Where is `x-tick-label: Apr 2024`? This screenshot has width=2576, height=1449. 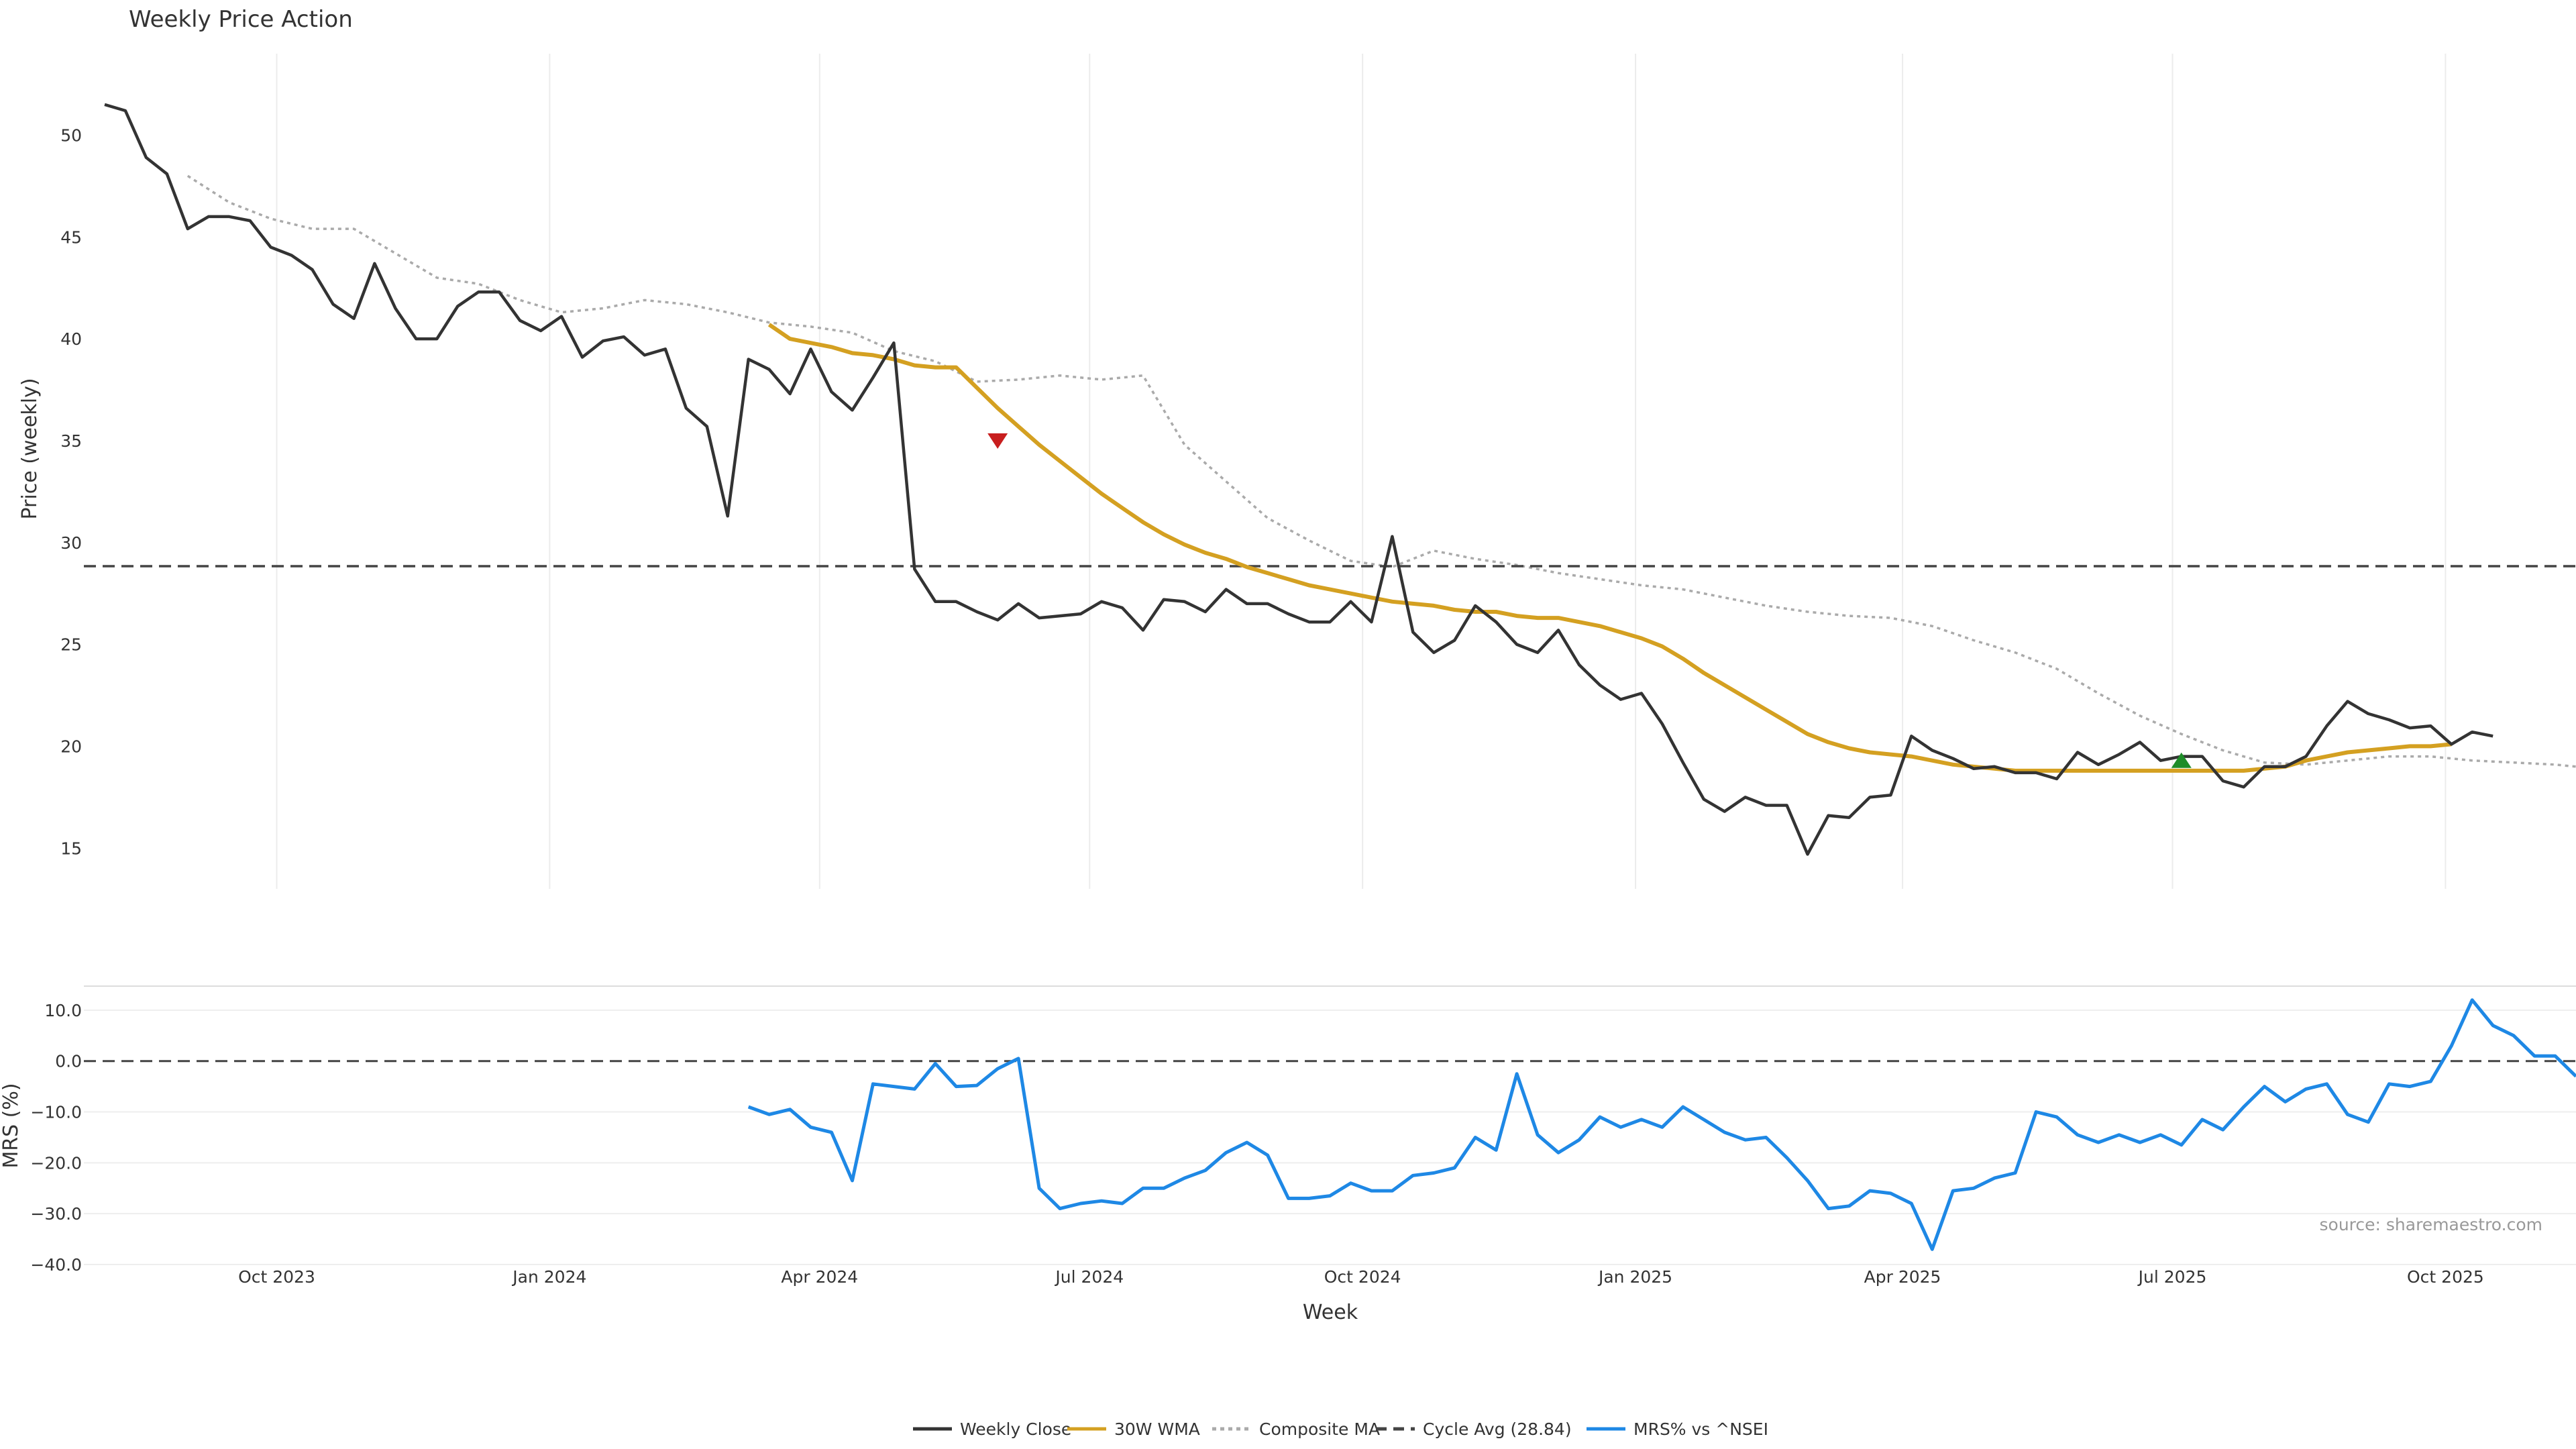 x-tick-label: Apr 2024 is located at coordinates (819, 1277).